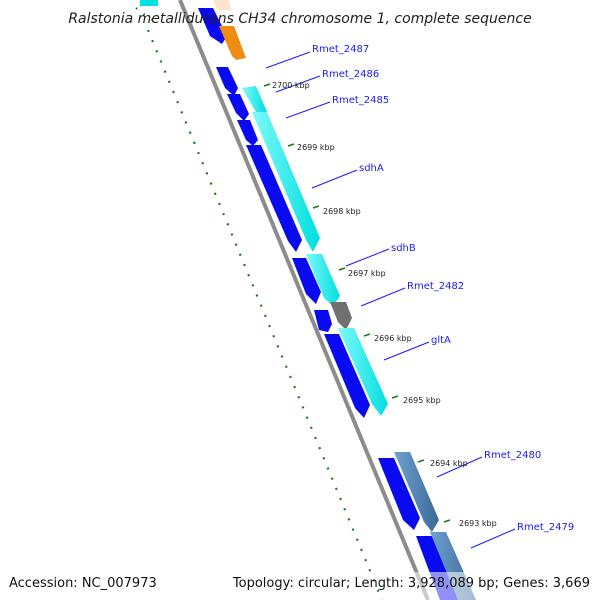  What do you see at coordinates (393, 338) in the screenshot?
I see `tick-label: 2696 kbp` at bounding box center [393, 338].